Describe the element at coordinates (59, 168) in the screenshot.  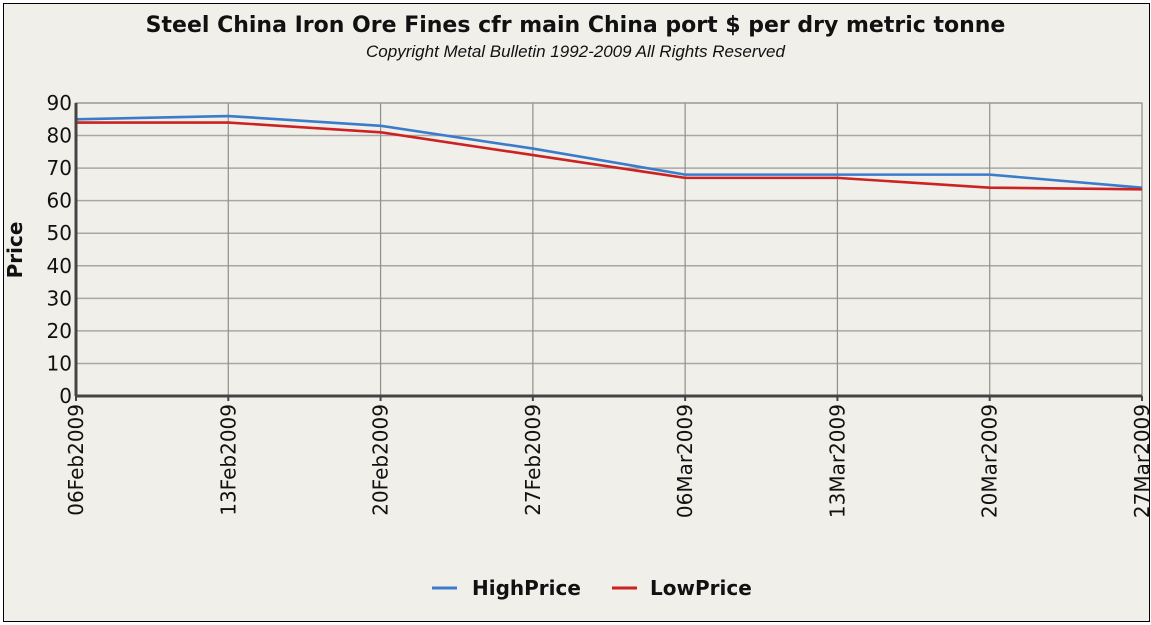
I see `y-tick-label: 70` at that location.